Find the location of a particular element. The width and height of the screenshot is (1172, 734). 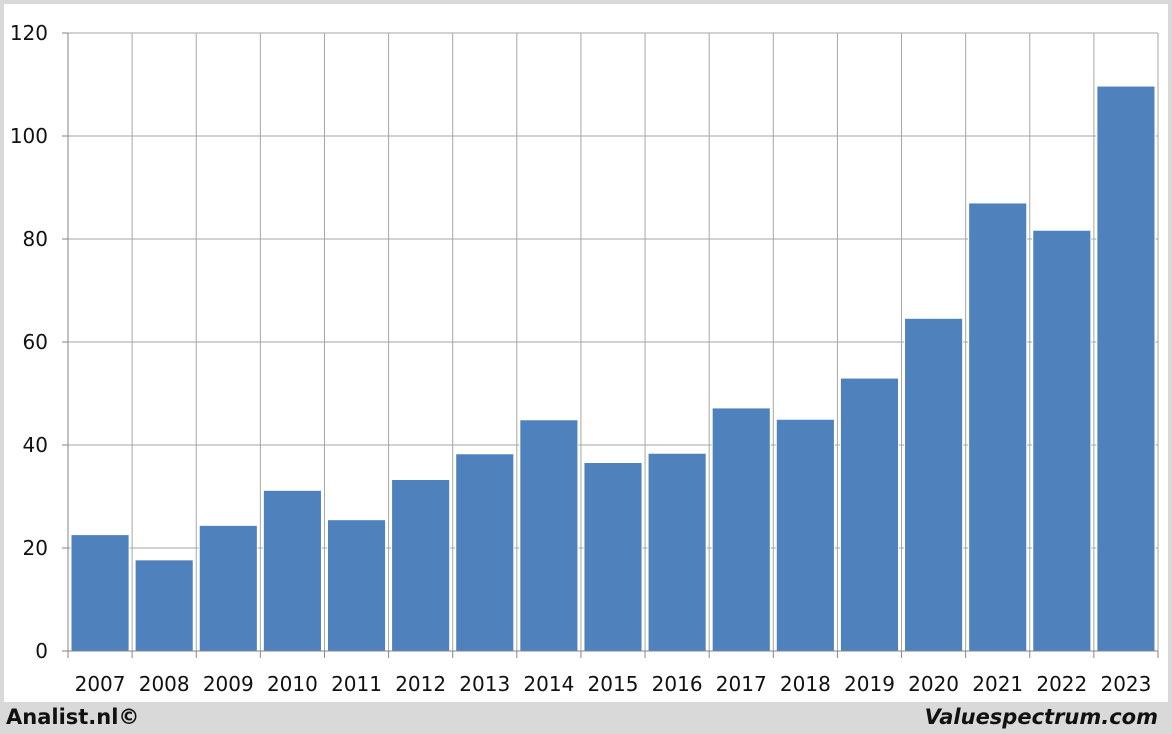

x-tick-label: 2011 is located at coordinates (356, 684).